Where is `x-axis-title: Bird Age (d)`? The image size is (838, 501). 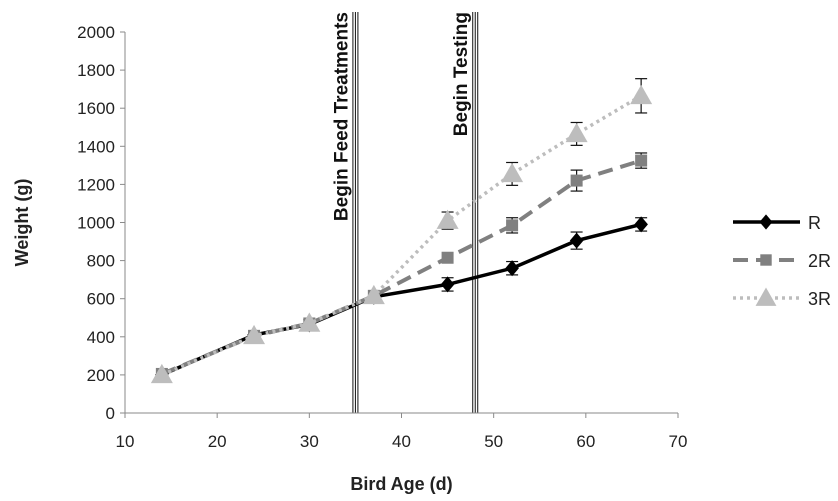
x-axis-title: Bird Age (d) is located at coordinates (401, 484).